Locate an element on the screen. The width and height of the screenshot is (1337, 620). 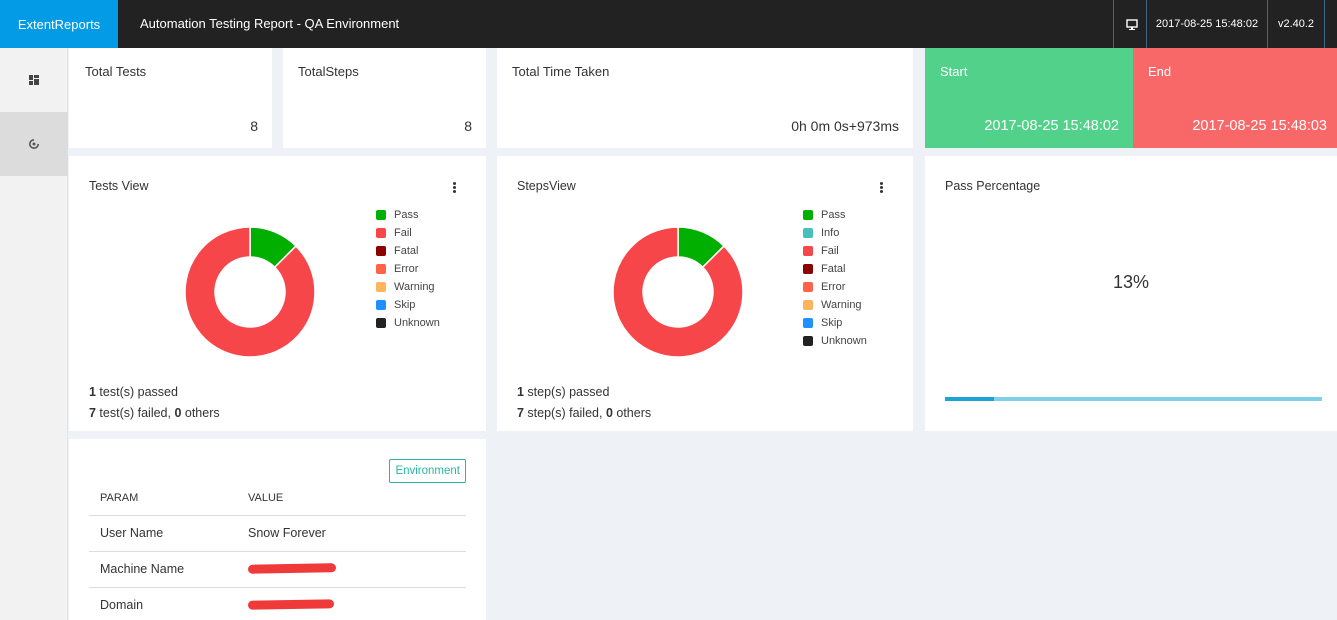
pass-percentage-title: Pass Percentage is located at coordinates (993, 186).